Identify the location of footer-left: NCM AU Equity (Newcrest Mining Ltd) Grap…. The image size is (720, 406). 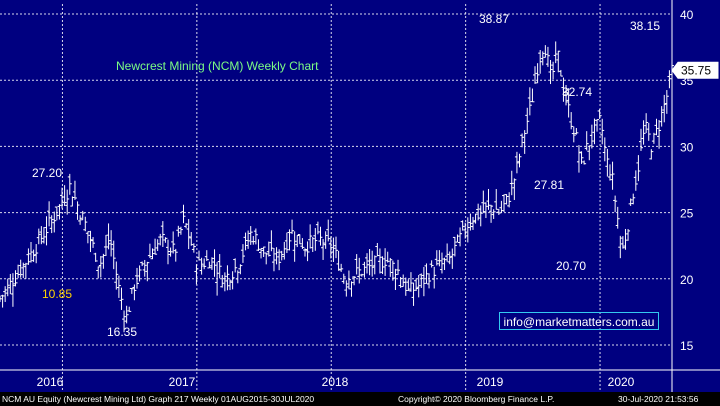
(158, 399).